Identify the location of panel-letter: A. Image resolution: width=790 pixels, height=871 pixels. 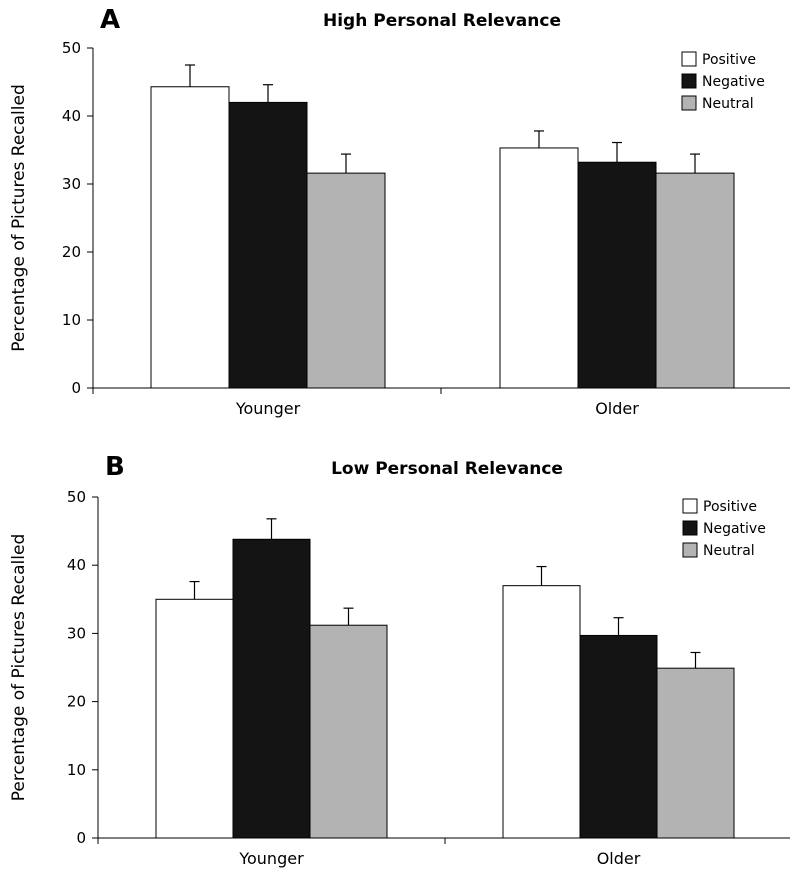
(110, 20).